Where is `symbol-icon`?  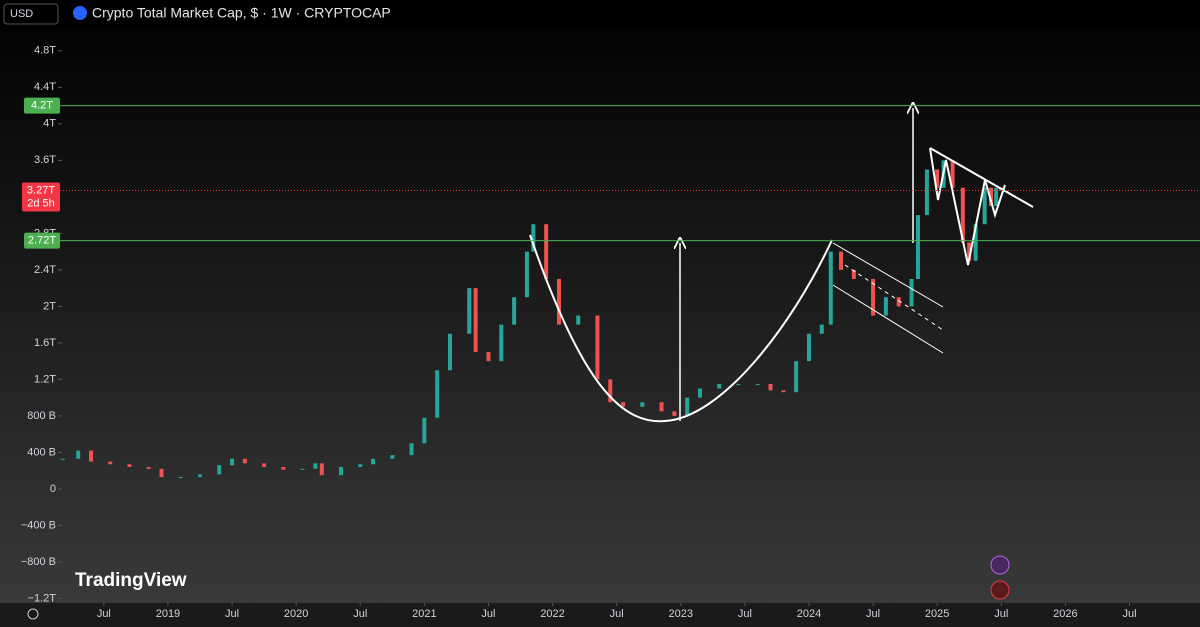 symbol-icon is located at coordinates (80, 13).